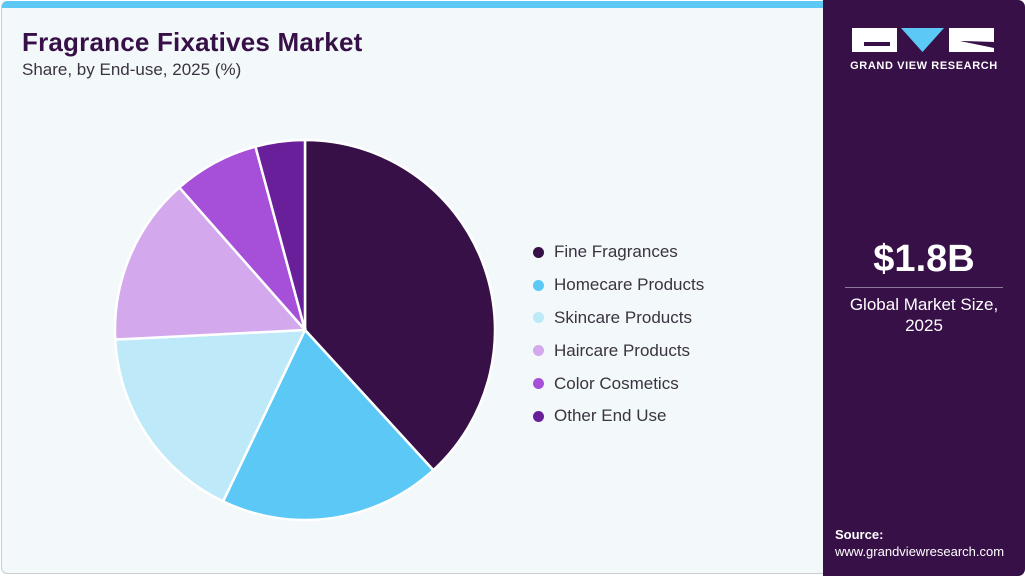 This screenshot has width=1025, height=576. What do you see at coordinates (924, 259) in the screenshot?
I see `market-size-value: $1.8B` at bounding box center [924, 259].